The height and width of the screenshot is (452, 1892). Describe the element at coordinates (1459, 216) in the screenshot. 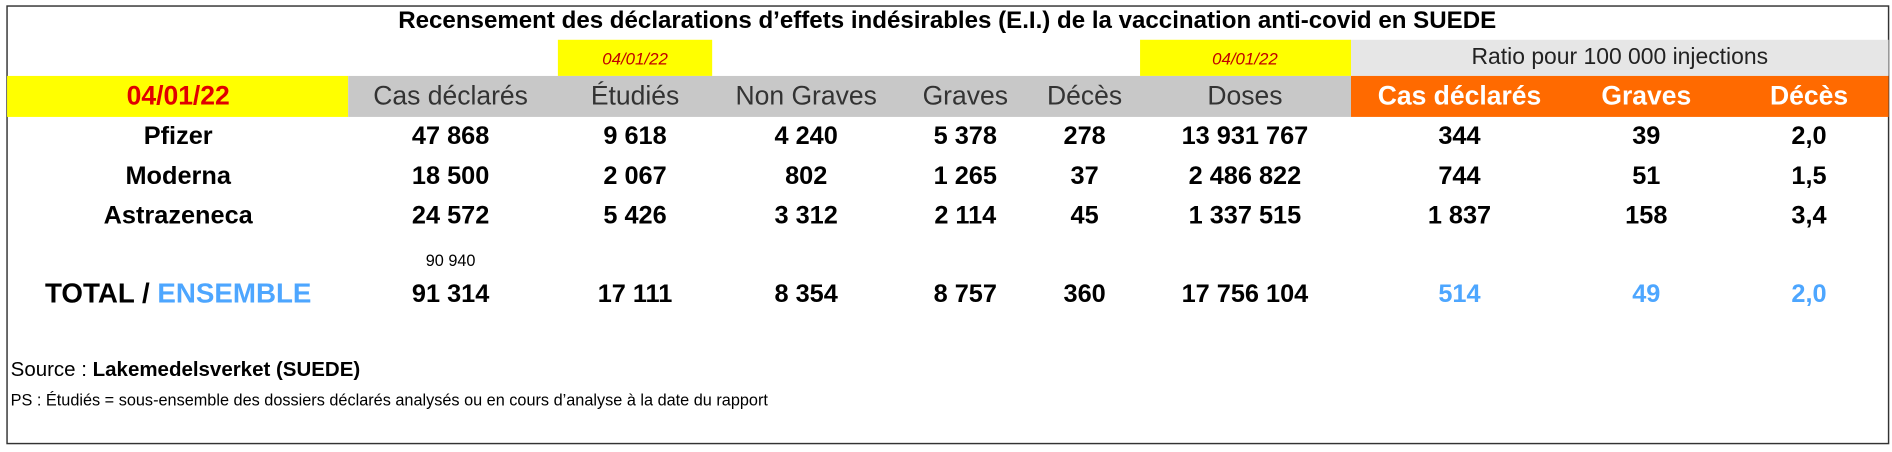

I see `cell: 1 837` at that location.